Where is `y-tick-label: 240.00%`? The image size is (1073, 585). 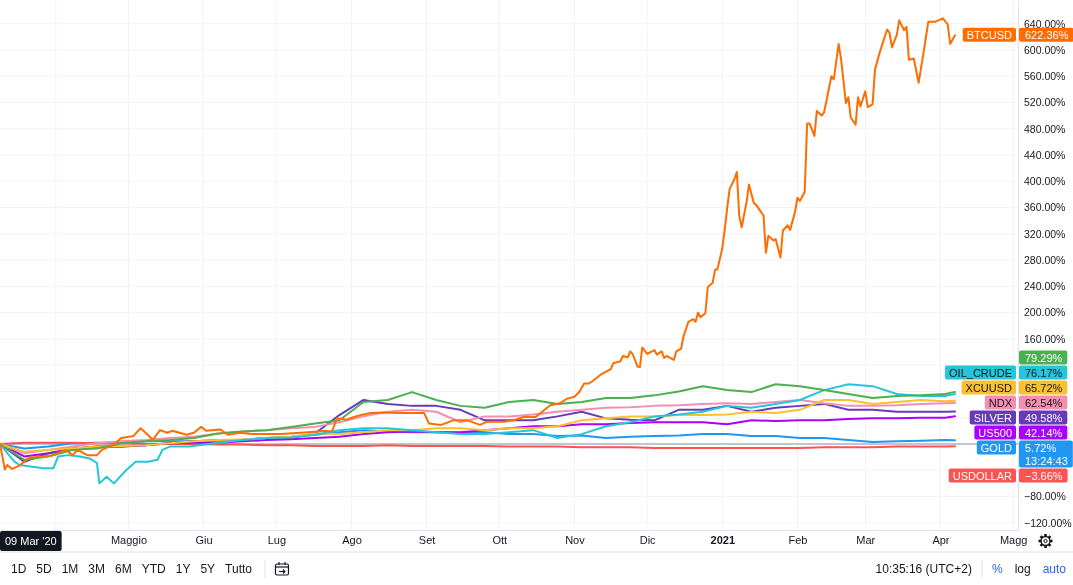 y-tick-label: 240.00% is located at coordinates (1045, 286).